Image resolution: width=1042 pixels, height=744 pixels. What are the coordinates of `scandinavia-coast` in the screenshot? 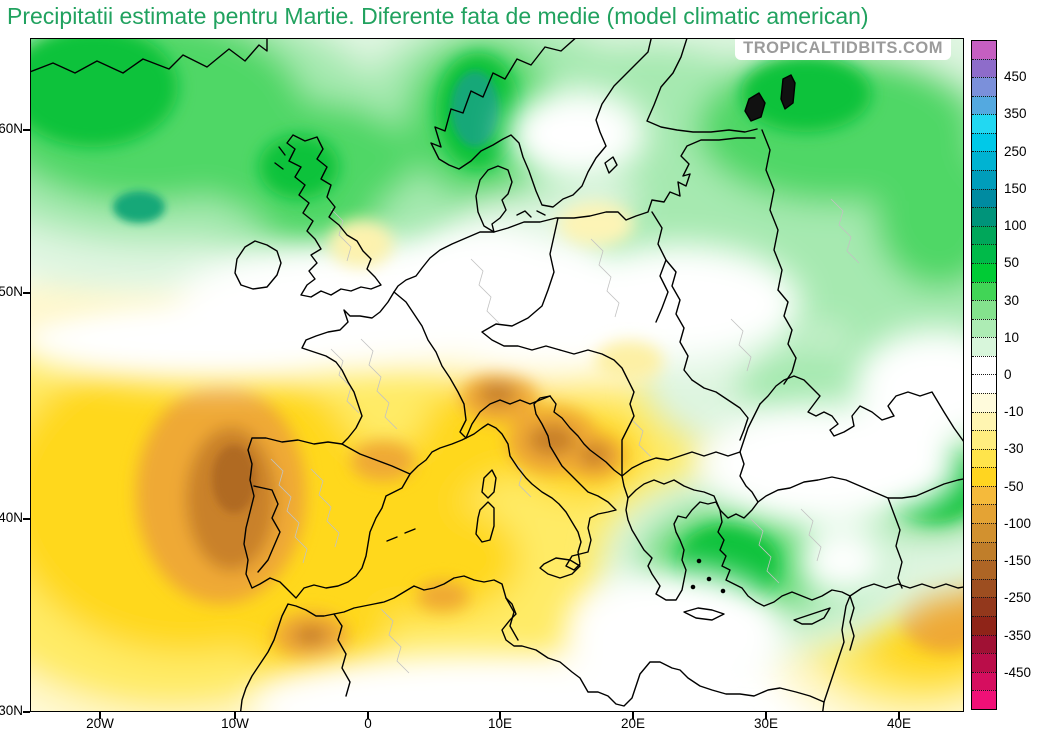 It's located at (541, 123).